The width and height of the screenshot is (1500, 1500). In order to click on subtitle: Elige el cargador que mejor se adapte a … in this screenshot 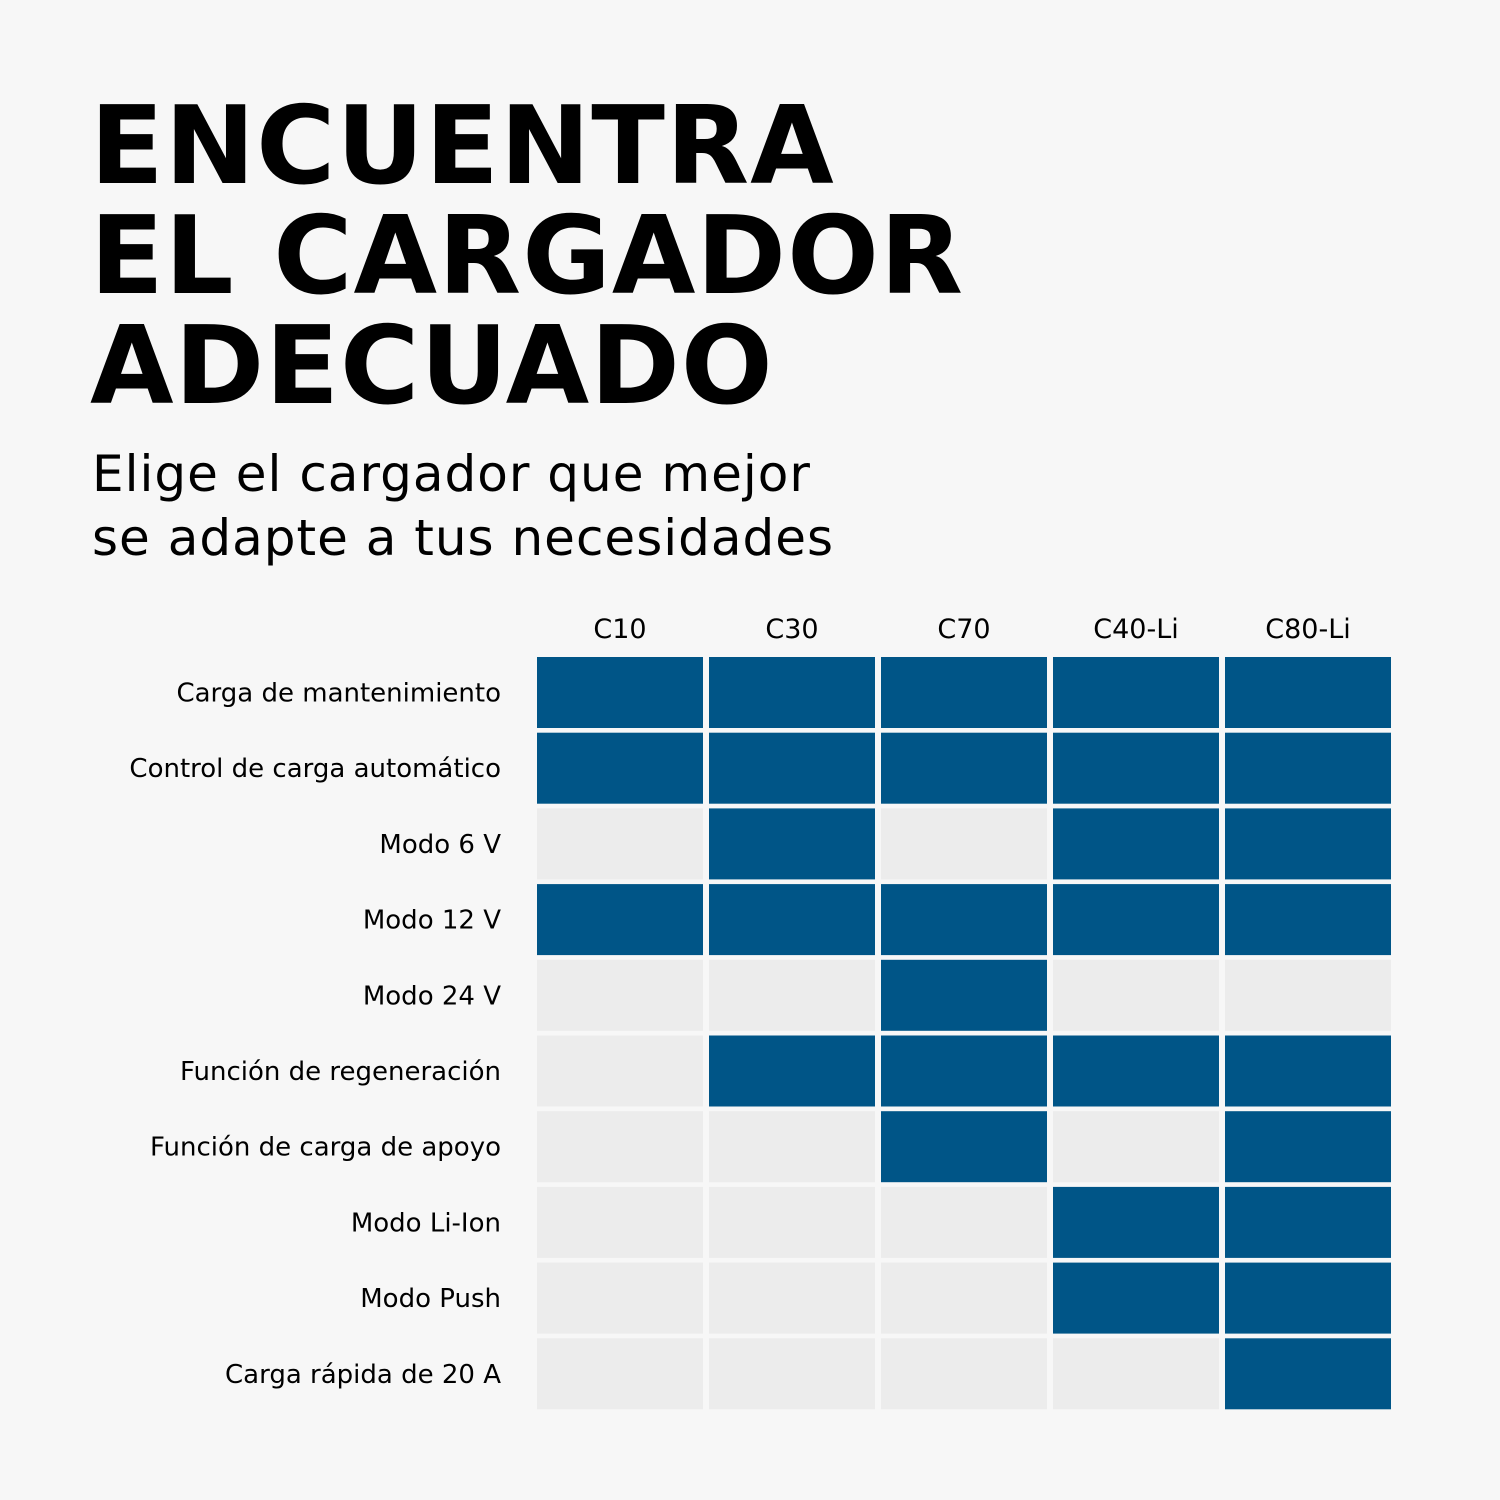, I will do `click(463, 506)`.